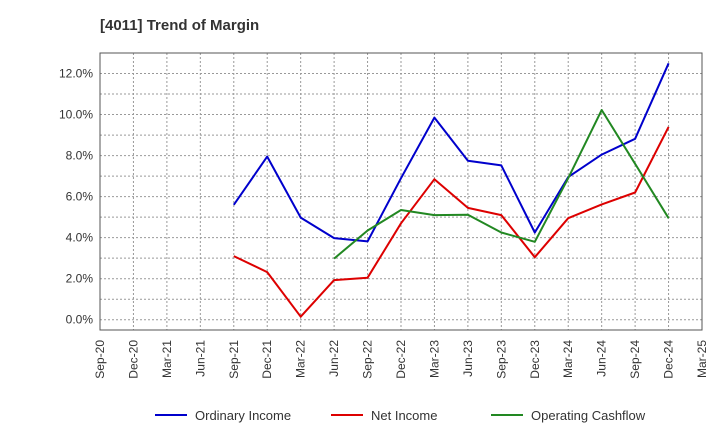 The width and height of the screenshot is (720, 440). What do you see at coordinates (368, 359) in the screenshot?
I see `x-tick-label: Sep-22` at bounding box center [368, 359].